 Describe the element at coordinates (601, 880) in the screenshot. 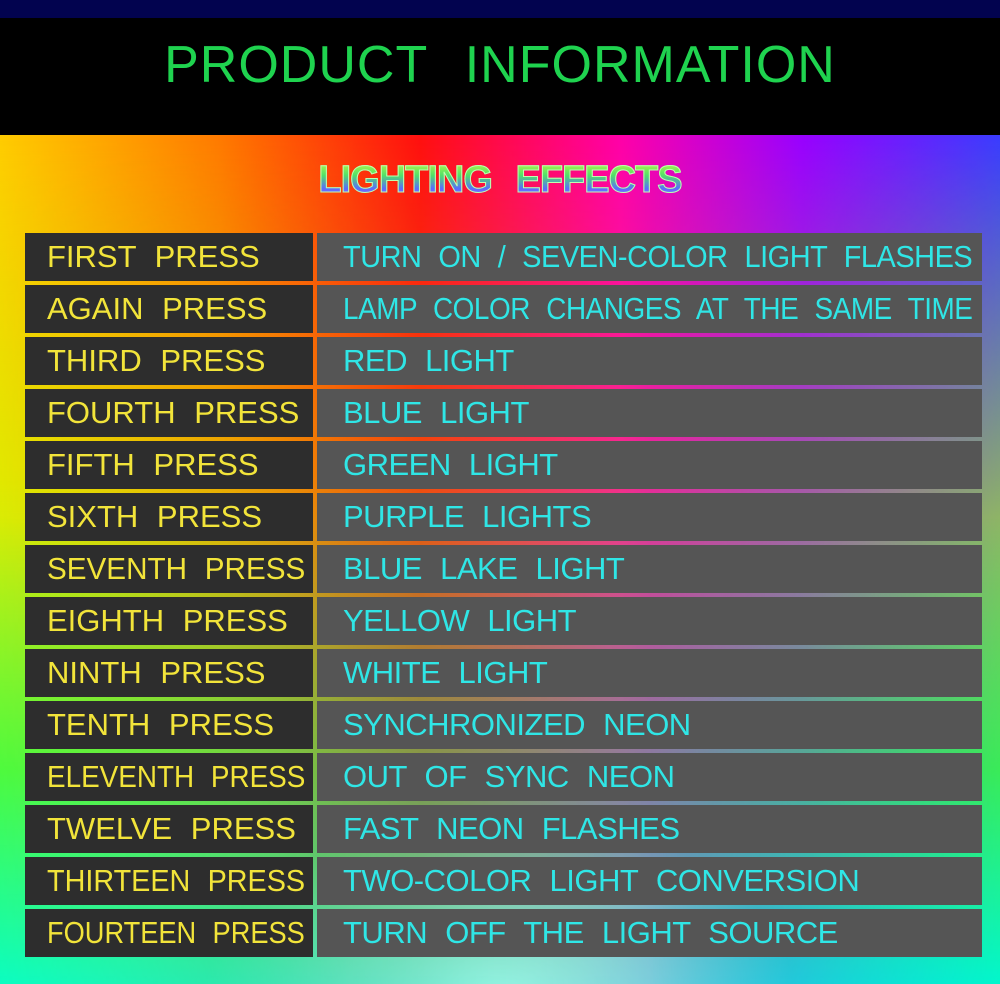

I see `effect-description: TWO-COLOR LIGHT CONVERSION` at that location.